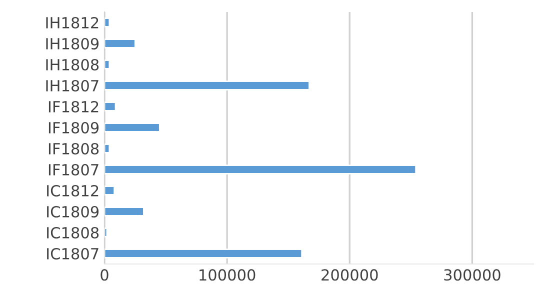 The image size is (550, 300). I want to click on y-tick-label: IF1807, so click(73, 170).